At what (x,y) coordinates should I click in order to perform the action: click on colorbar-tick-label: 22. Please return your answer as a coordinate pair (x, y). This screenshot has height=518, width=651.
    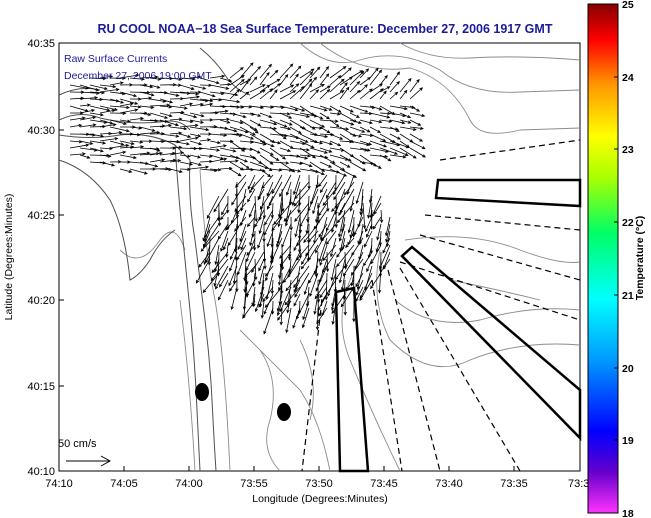
    Looking at the image, I should click on (628, 223).